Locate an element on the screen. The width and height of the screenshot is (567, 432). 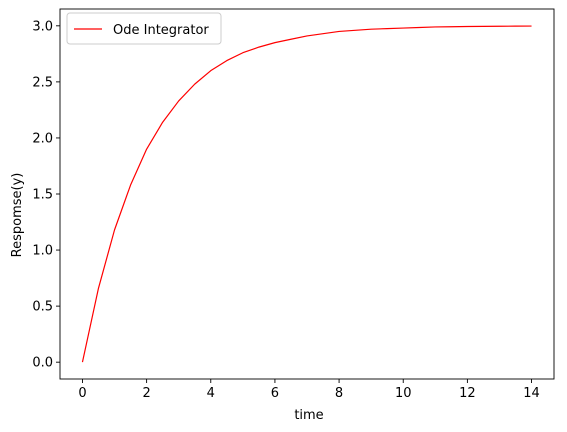
x-tick-label: 14 is located at coordinates (531, 393).